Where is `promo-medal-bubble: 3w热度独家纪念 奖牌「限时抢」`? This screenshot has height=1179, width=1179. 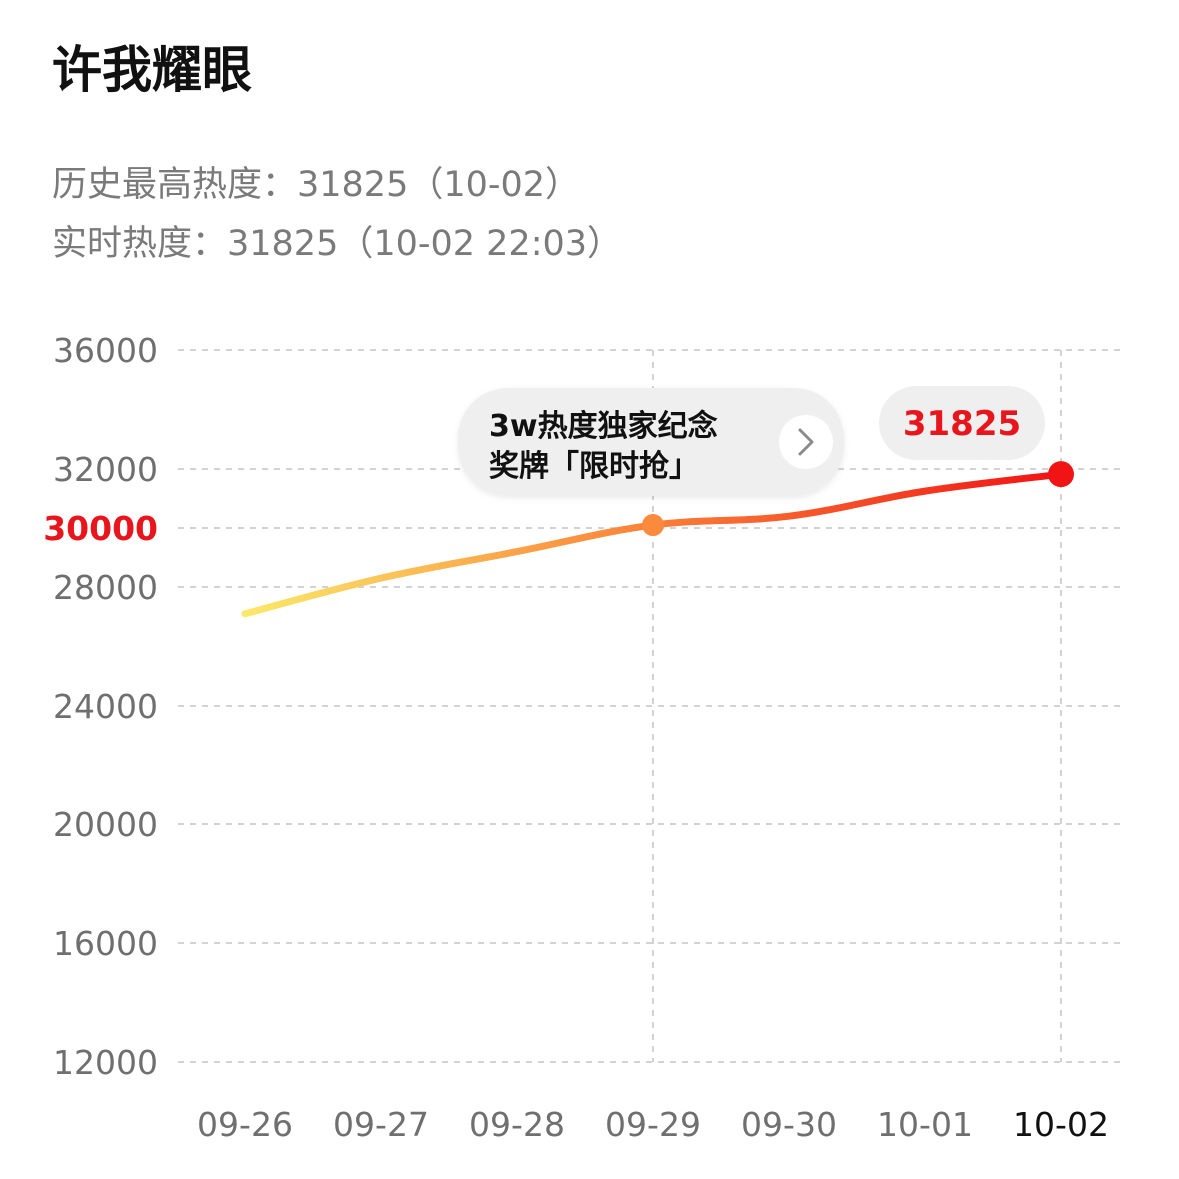 promo-medal-bubble: 3w热度独家纪念 奖牌「限时抢」 is located at coordinates (651, 442).